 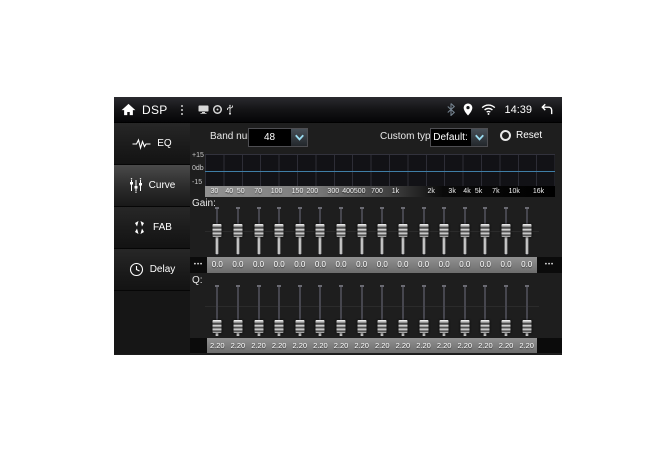 What do you see at coordinates (380, 170) in the screenshot?
I see `eq-curve-plot` at bounding box center [380, 170].